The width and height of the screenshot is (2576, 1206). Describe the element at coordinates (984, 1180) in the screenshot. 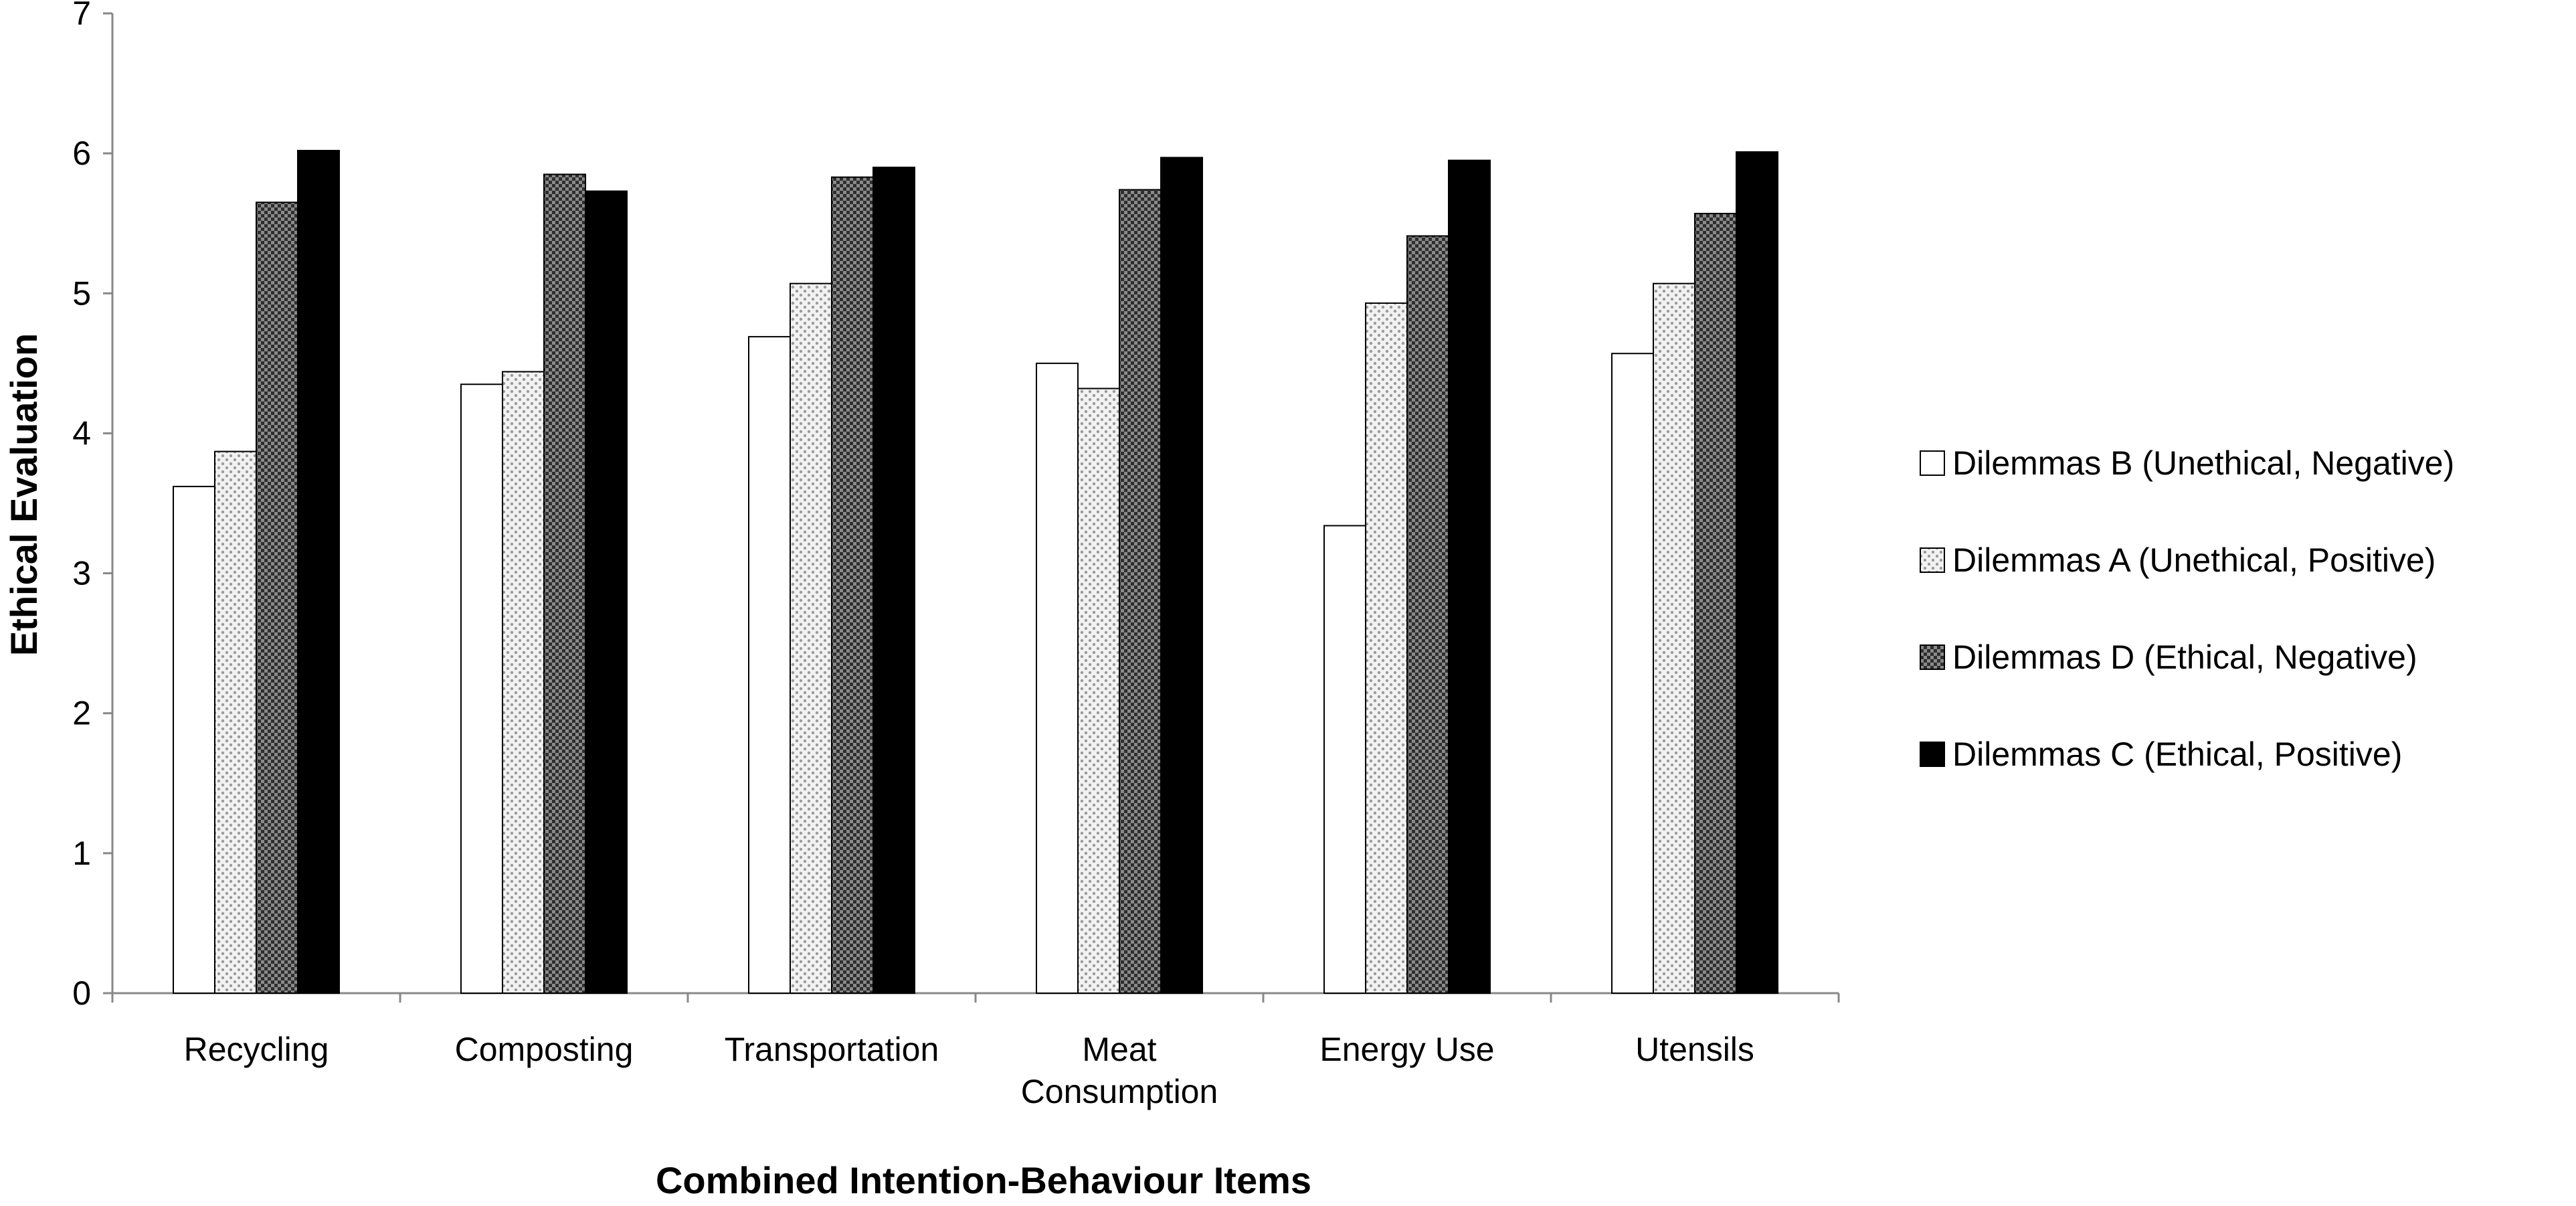

I see `x-axis-title: Combined Intention-Behaviour Items` at that location.